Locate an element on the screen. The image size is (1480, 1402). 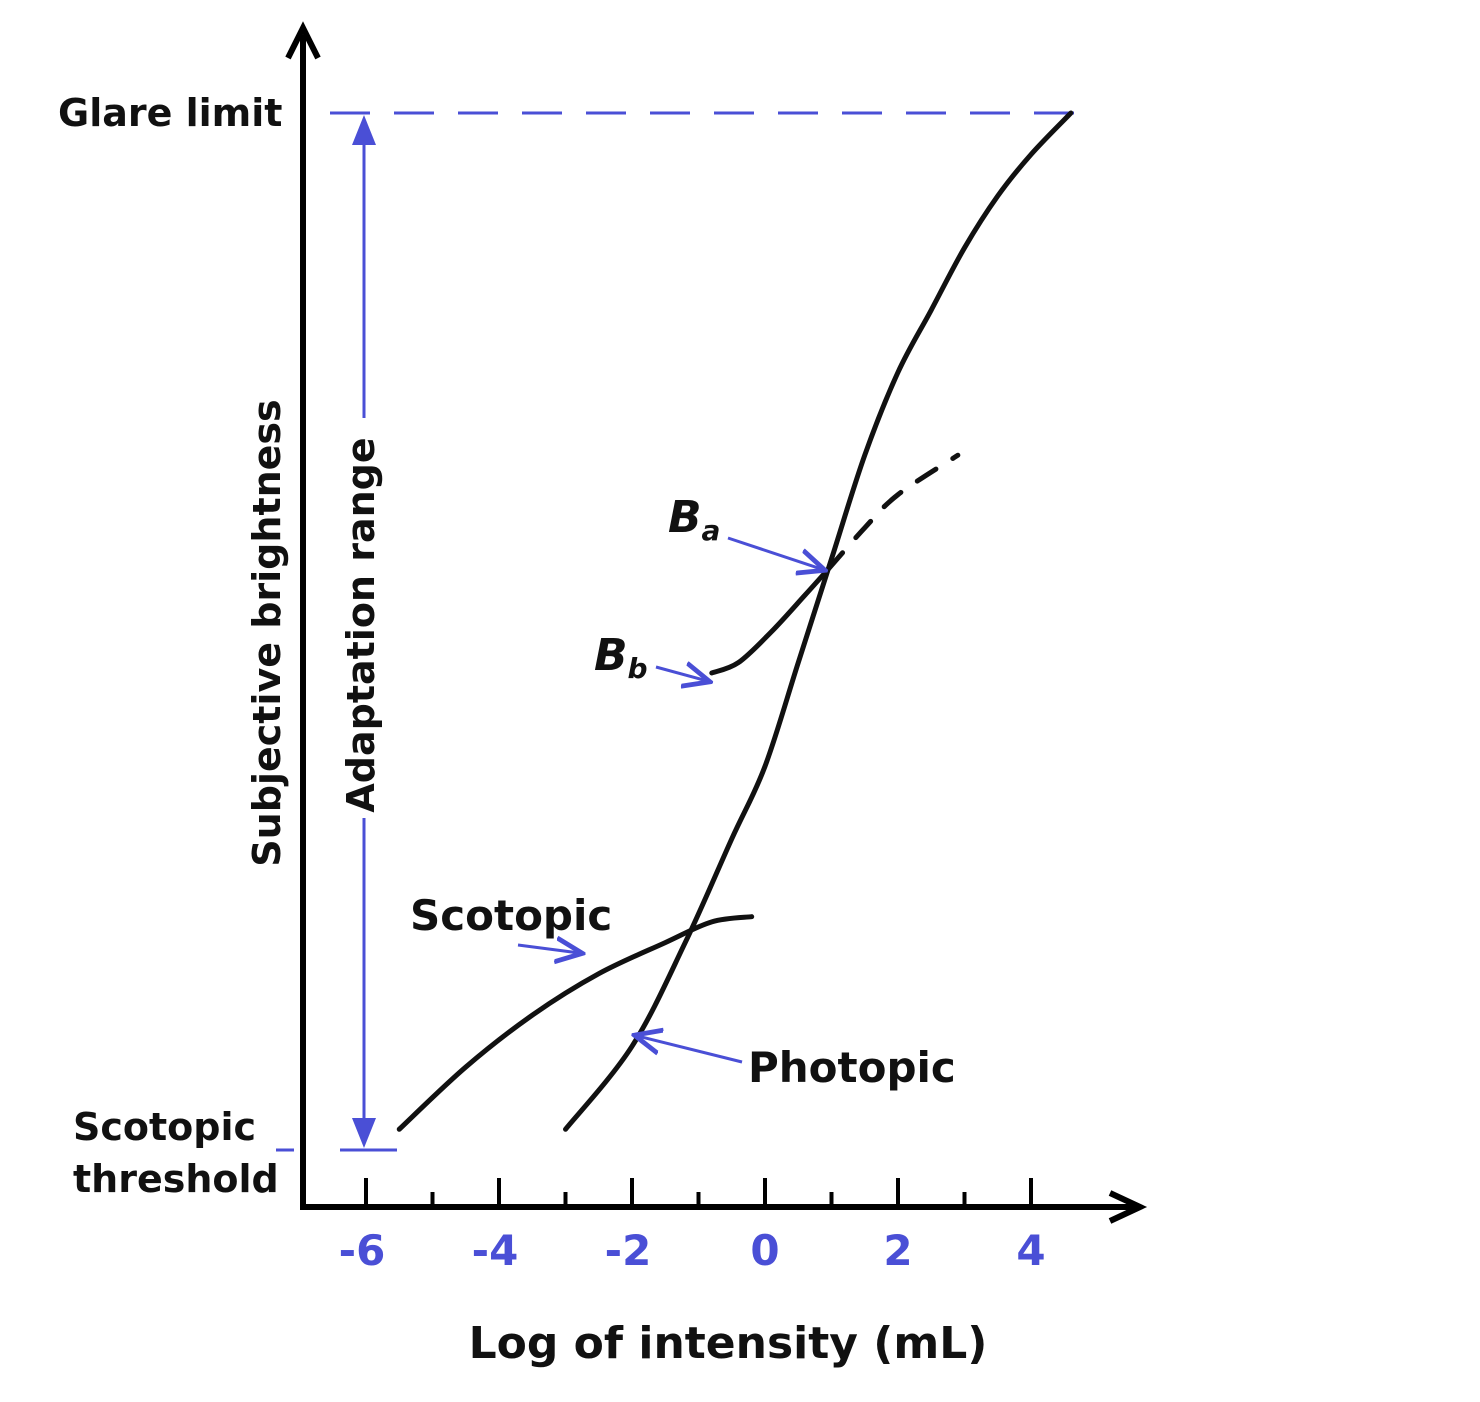
x-tick-label: 2 is located at coordinates (897, 1250).